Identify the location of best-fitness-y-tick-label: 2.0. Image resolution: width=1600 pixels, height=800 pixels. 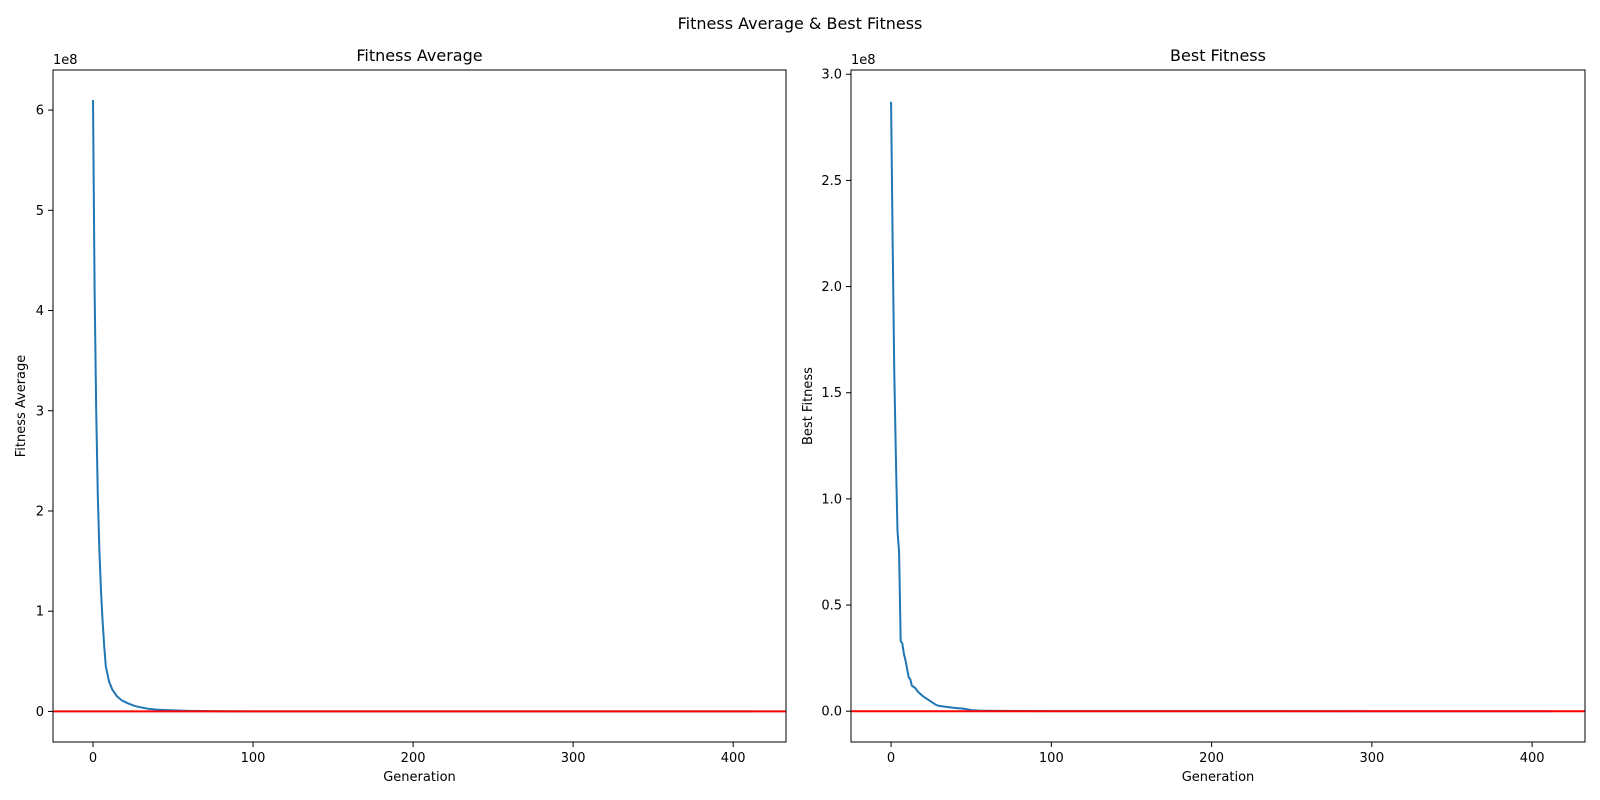
(831, 287).